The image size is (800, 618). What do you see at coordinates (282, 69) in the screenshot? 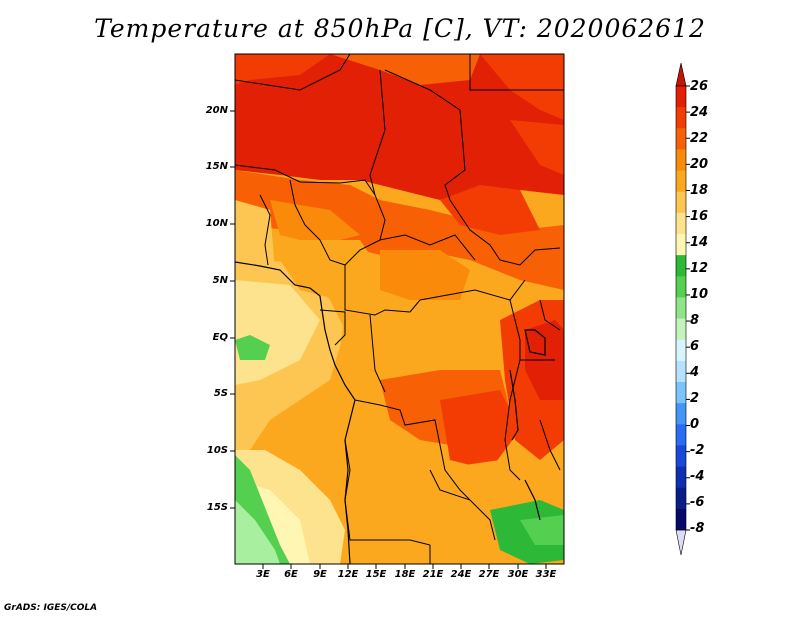
I see `northwest-warm` at bounding box center [282, 69].